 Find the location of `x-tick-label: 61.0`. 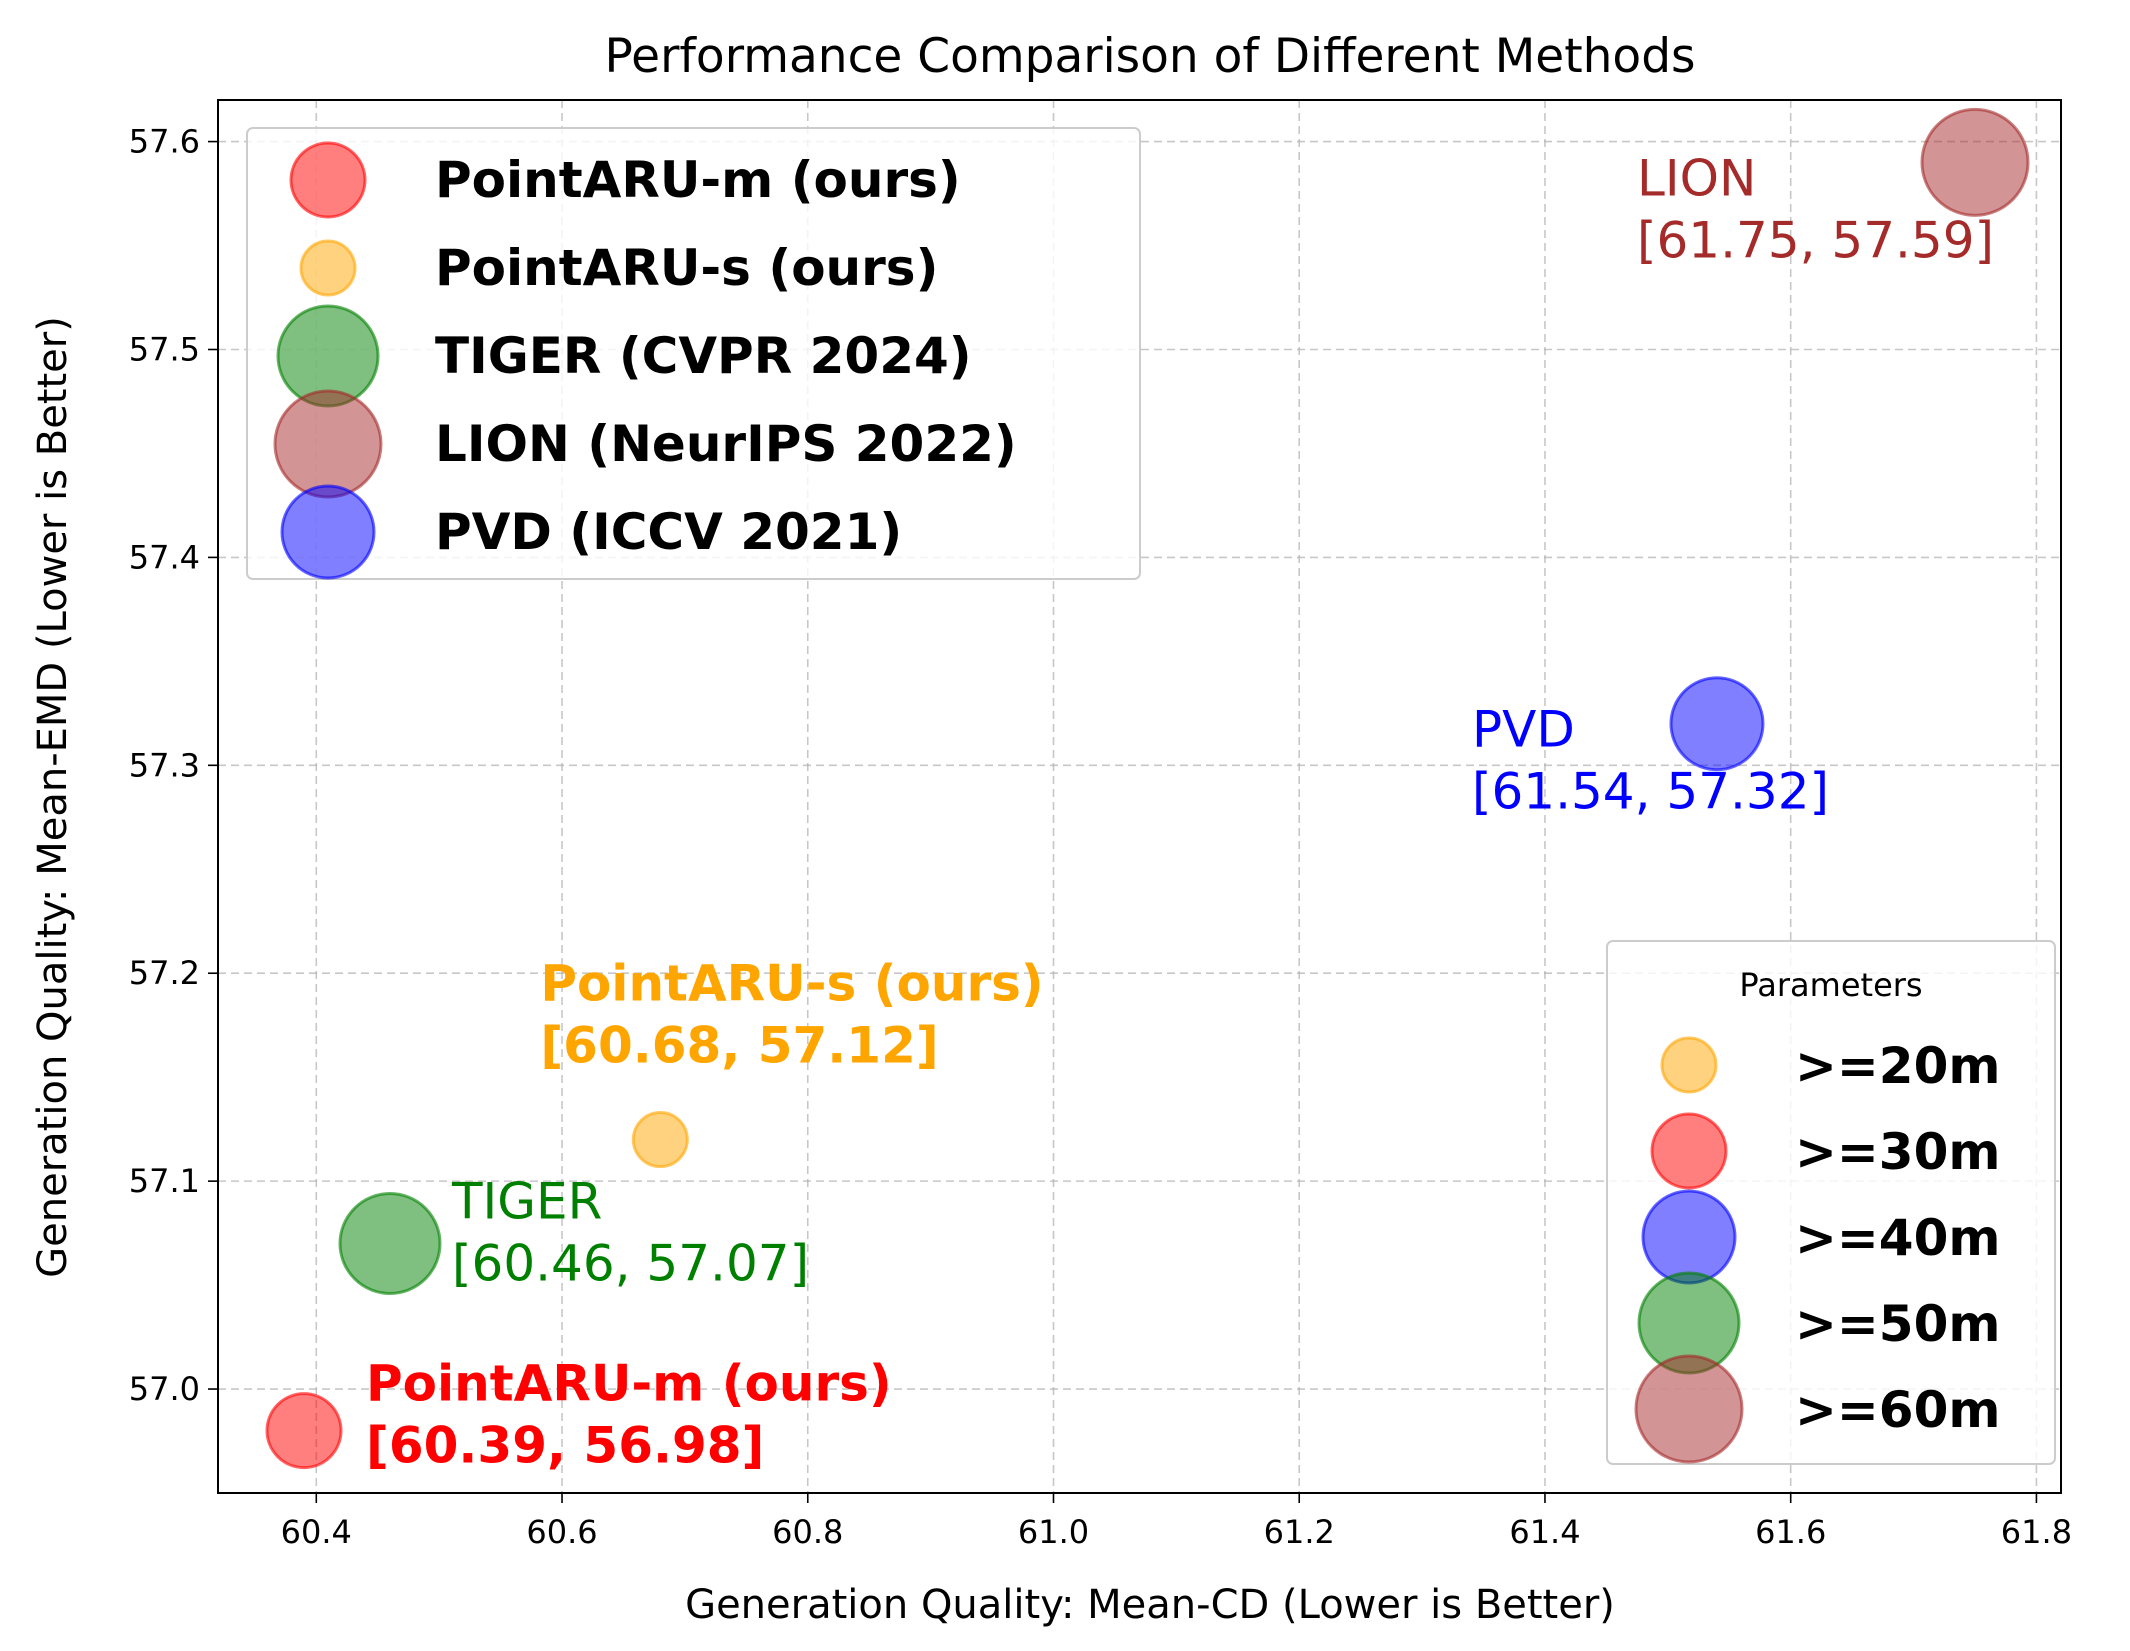

x-tick-label: 61.0 is located at coordinates (1053, 1532).